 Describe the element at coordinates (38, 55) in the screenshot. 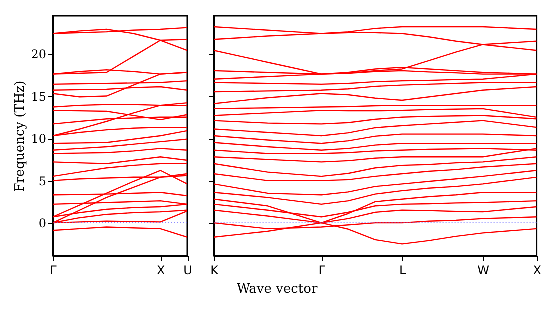

I see `y-tick-label: 20` at that location.